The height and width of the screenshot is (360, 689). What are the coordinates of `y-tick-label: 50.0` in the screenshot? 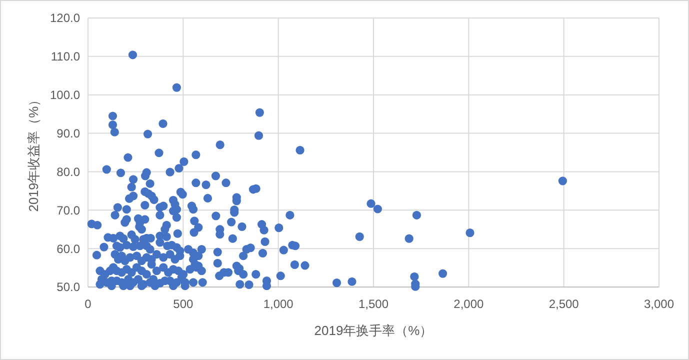 It's located at (68, 287).